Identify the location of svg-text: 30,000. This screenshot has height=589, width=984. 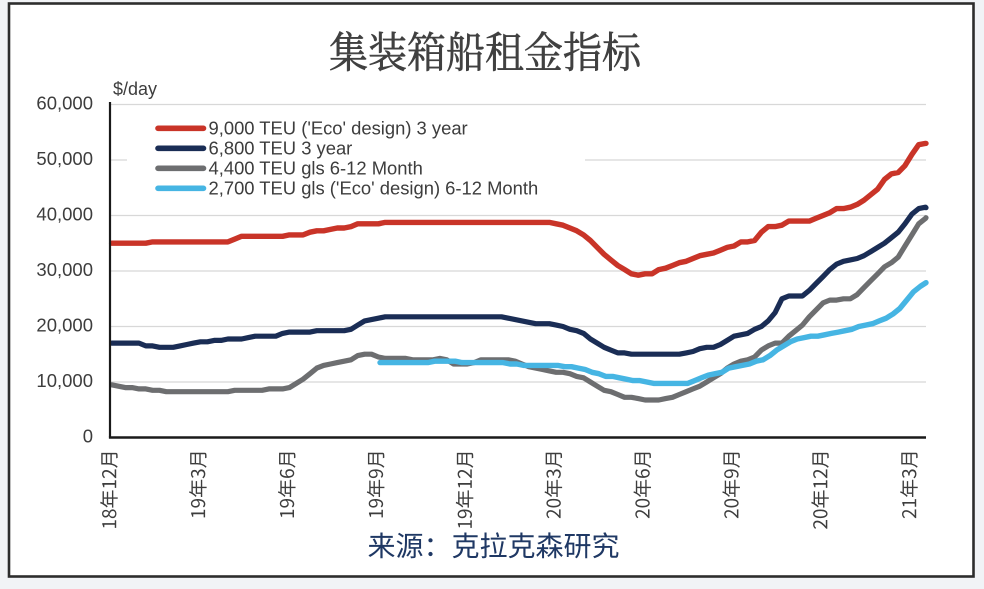
(64, 269).